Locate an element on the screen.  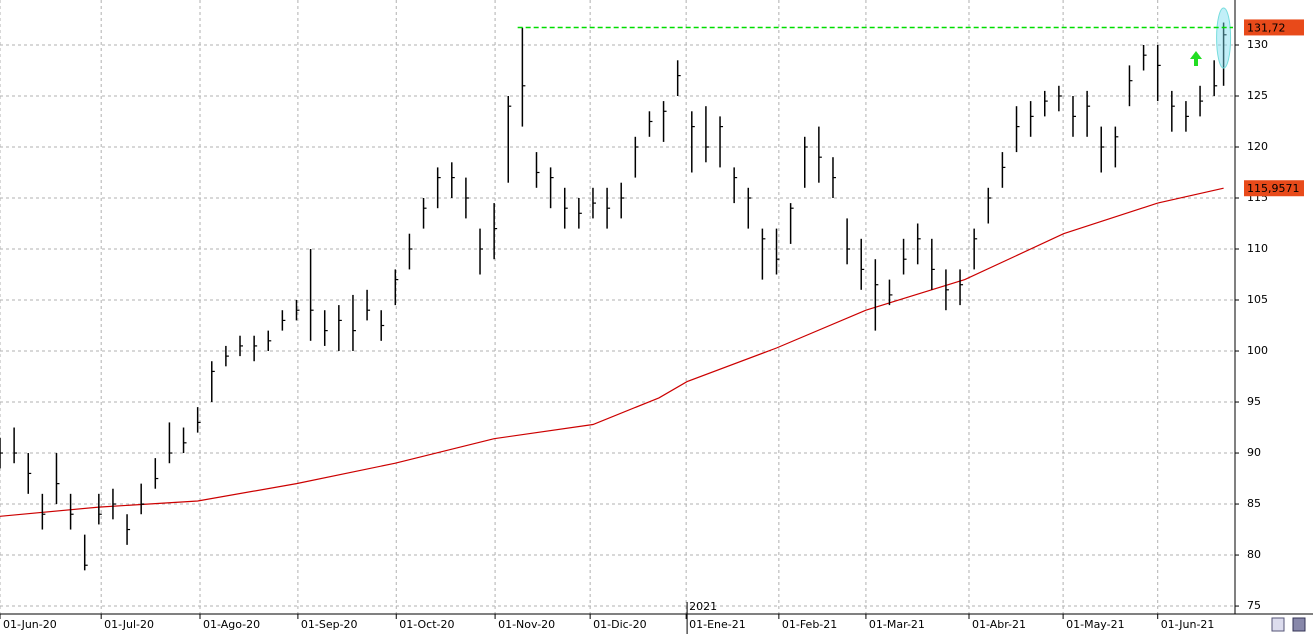
y-tick-label: 95 is located at coordinates (1254, 401).